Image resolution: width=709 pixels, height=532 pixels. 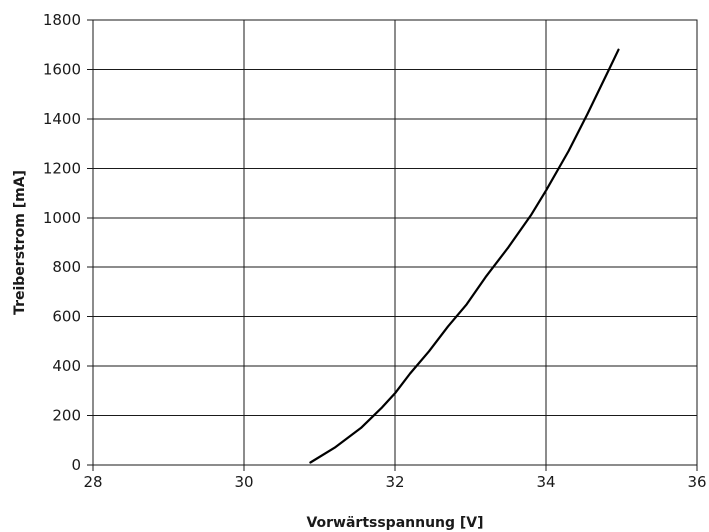 What do you see at coordinates (76, 465) in the screenshot?
I see `y-tick-label: 0` at bounding box center [76, 465].